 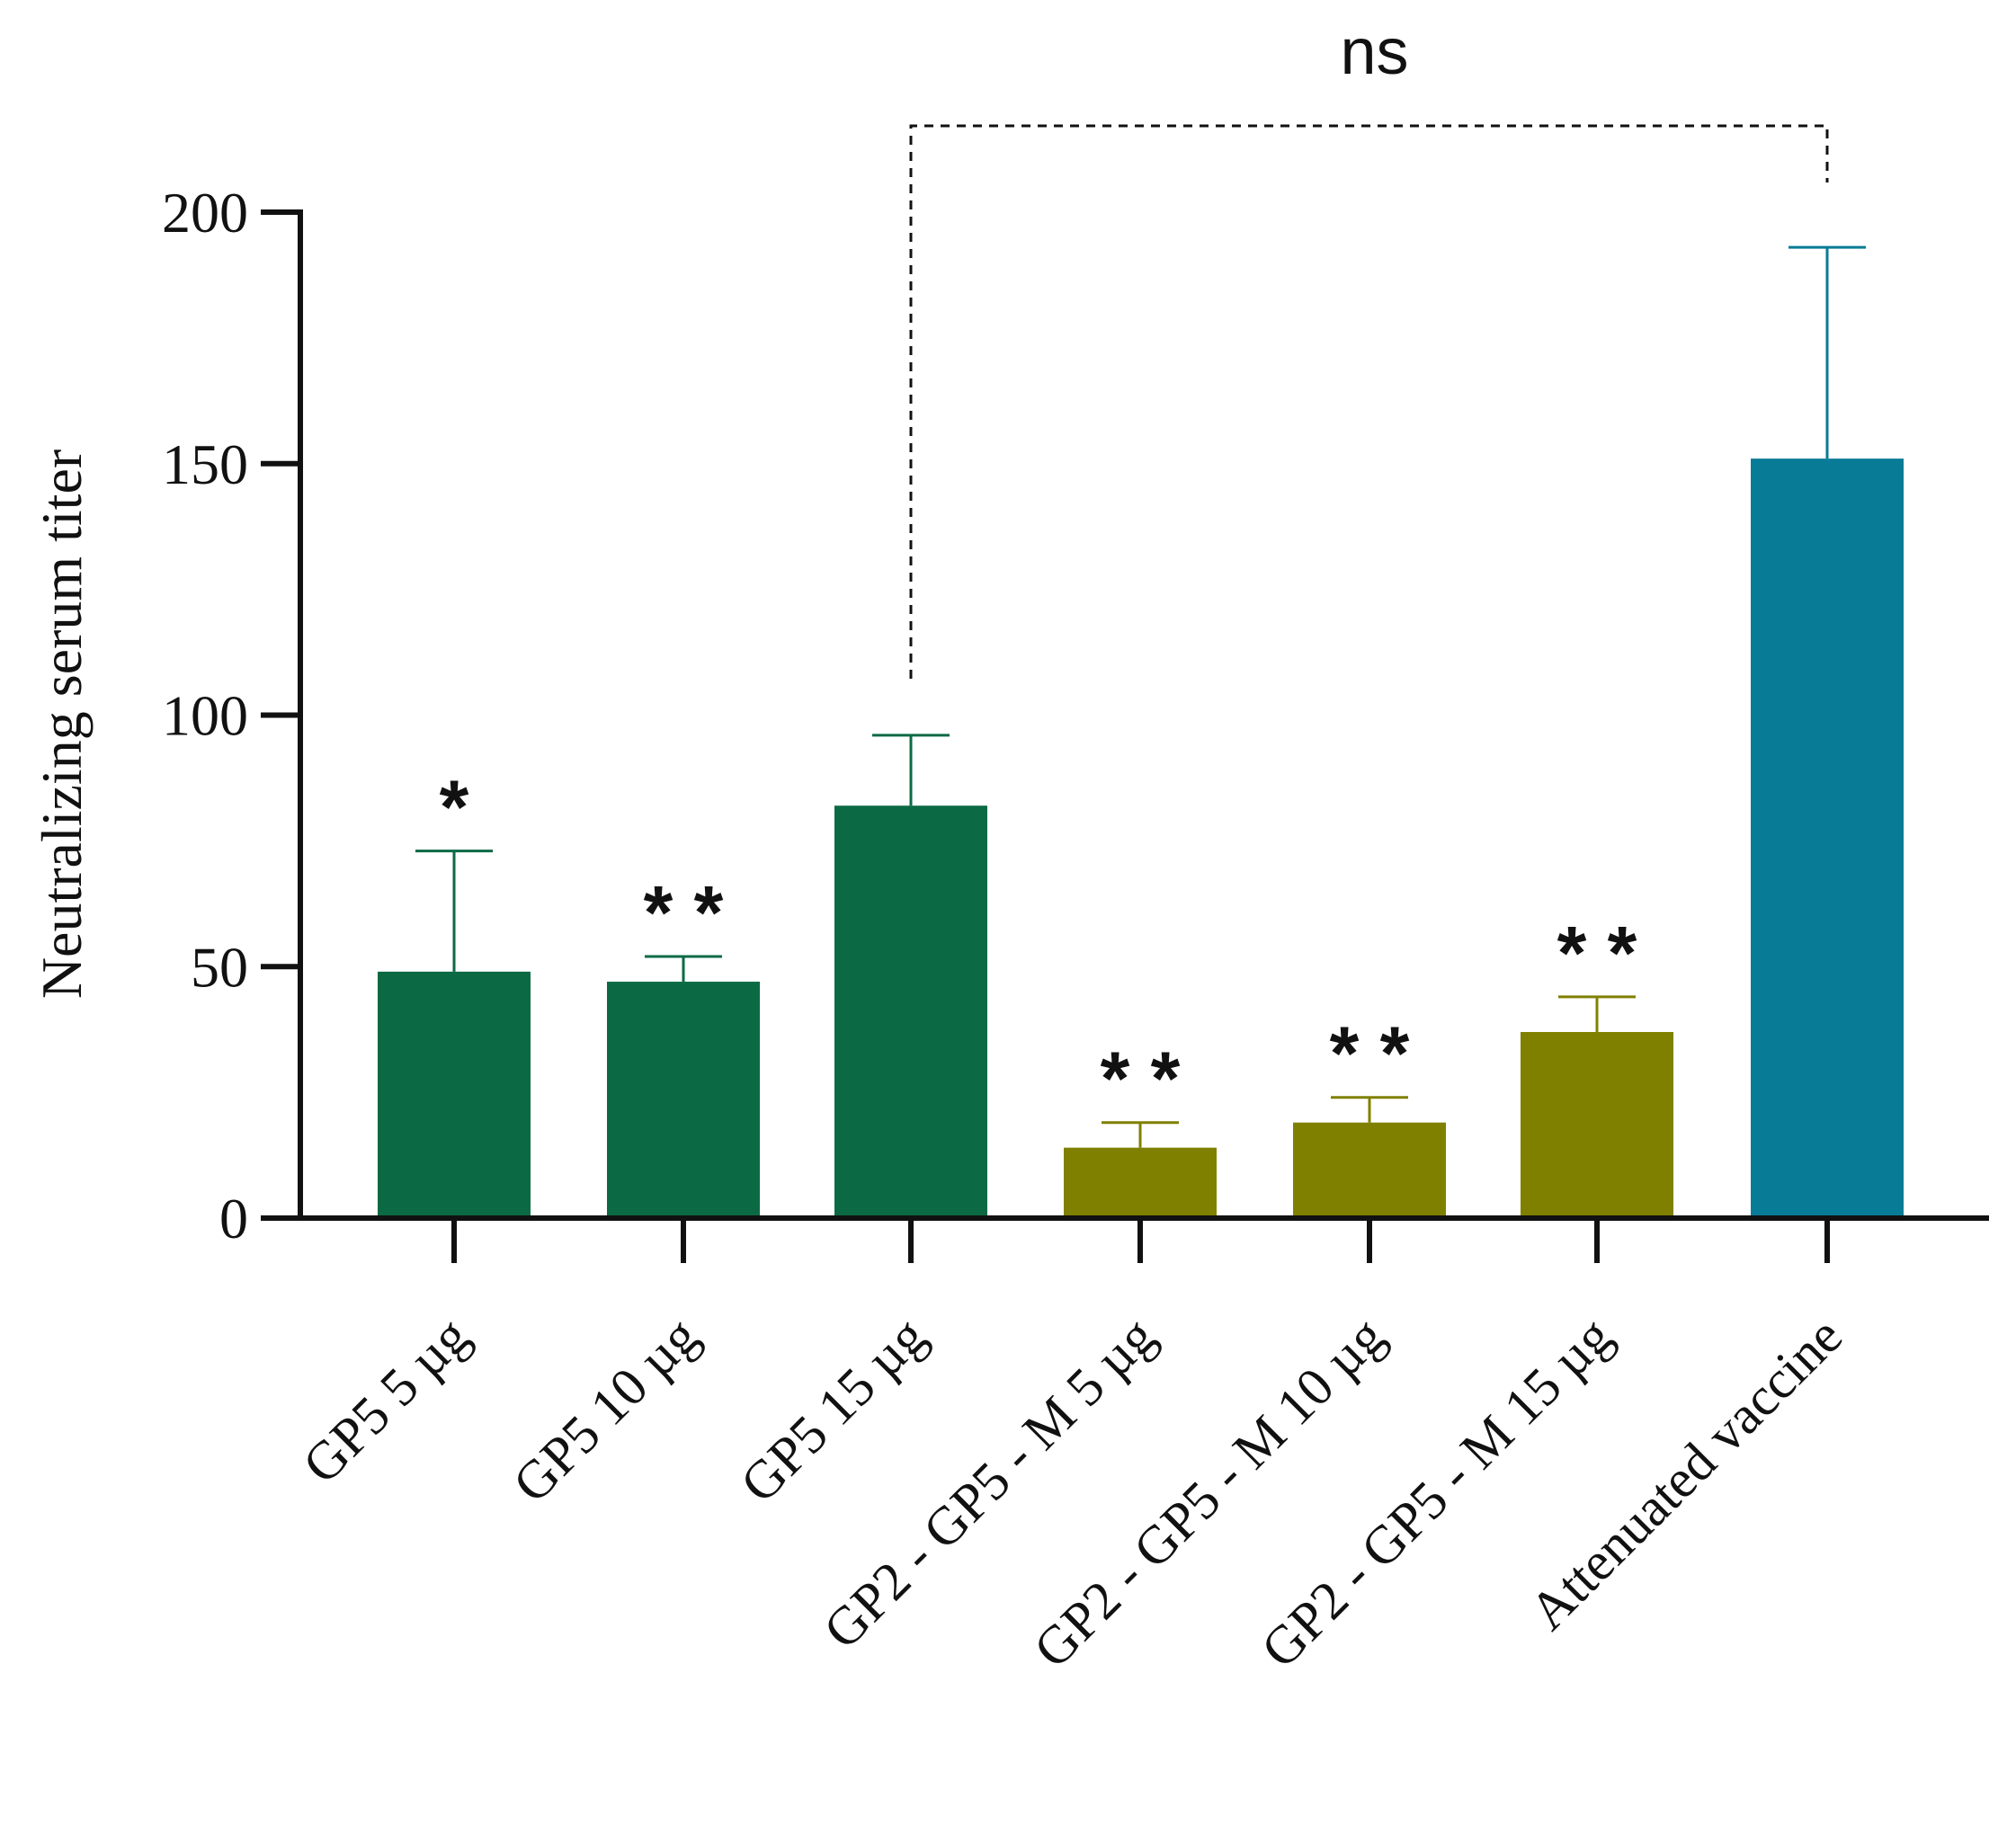 I want to click on x-tick-label: GP5 15 µg, so click(x=833, y=1410).